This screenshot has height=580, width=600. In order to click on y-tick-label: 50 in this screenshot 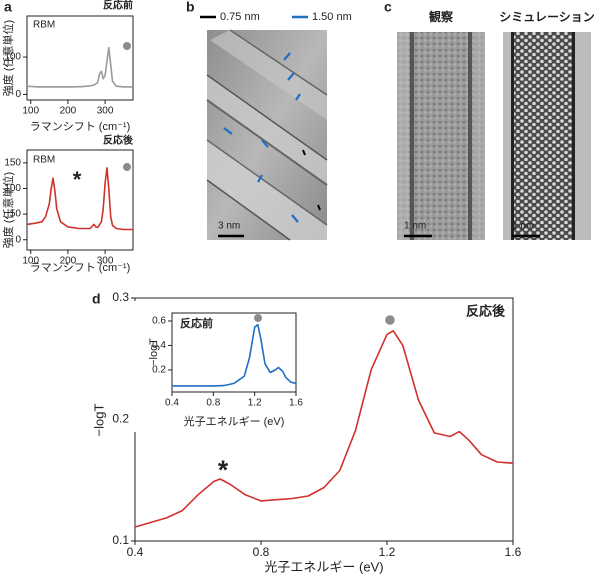, I will do `click(16, 214)`.